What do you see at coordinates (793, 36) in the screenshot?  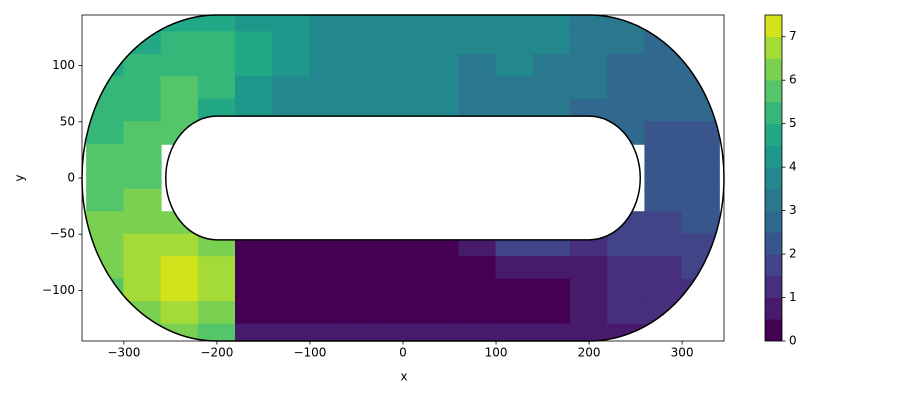 I see `colorbar-tick-label: 7` at bounding box center [793, 36].